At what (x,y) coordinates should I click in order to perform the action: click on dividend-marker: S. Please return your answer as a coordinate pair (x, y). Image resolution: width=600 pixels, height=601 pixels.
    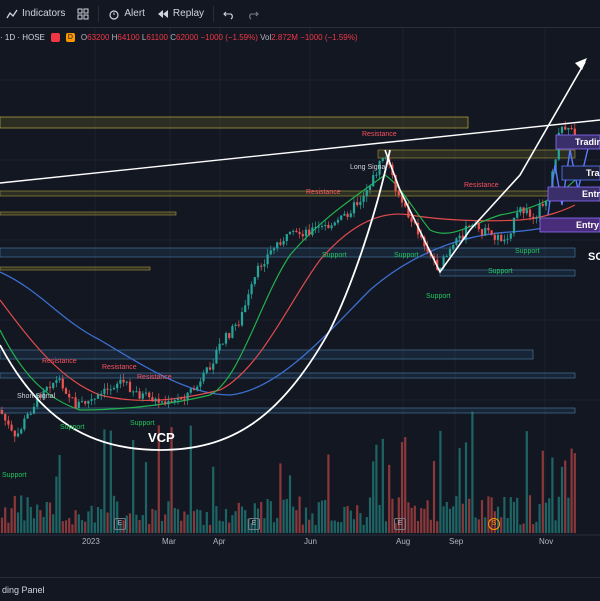
    Looking at the image, I should click on (494, 524).